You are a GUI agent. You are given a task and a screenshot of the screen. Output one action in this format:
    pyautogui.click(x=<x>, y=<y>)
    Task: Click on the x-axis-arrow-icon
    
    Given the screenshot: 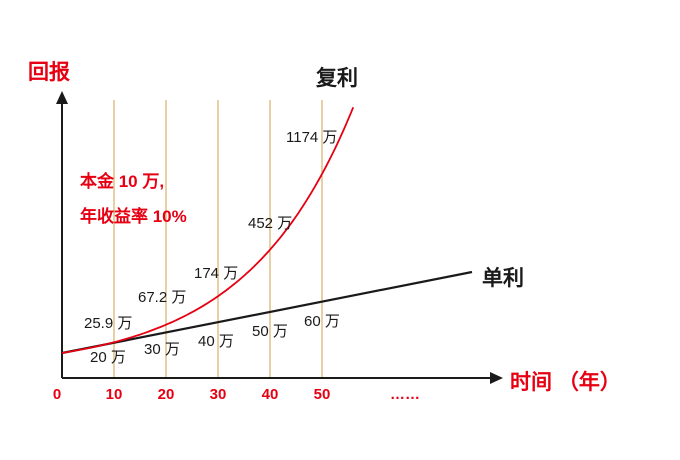 What is the action you would take?
    pyautogui.click(x=496, y=378)
    